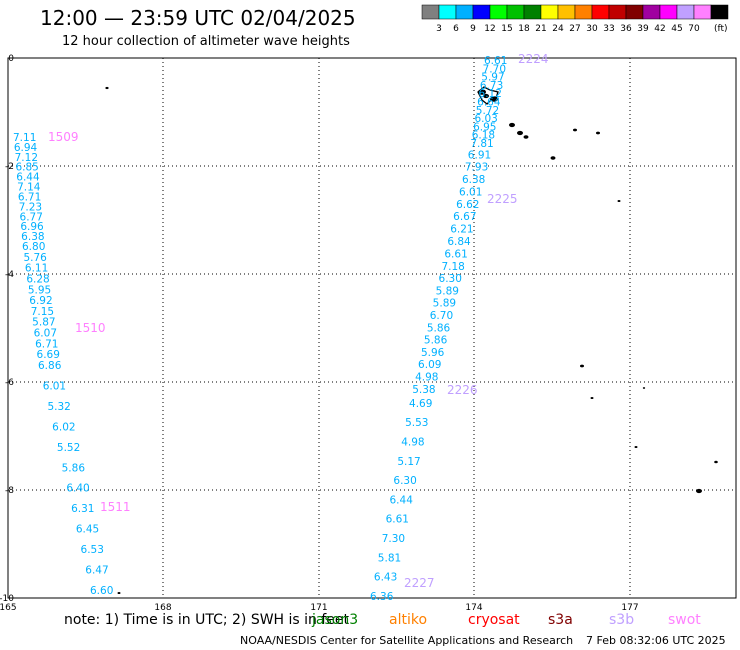 Image resolution: width=740 pixels, height=650 pixels. Describe the element at coordinates (558, 29) in the screenshot. I see `colorbar-tick-label: 24` at that location.